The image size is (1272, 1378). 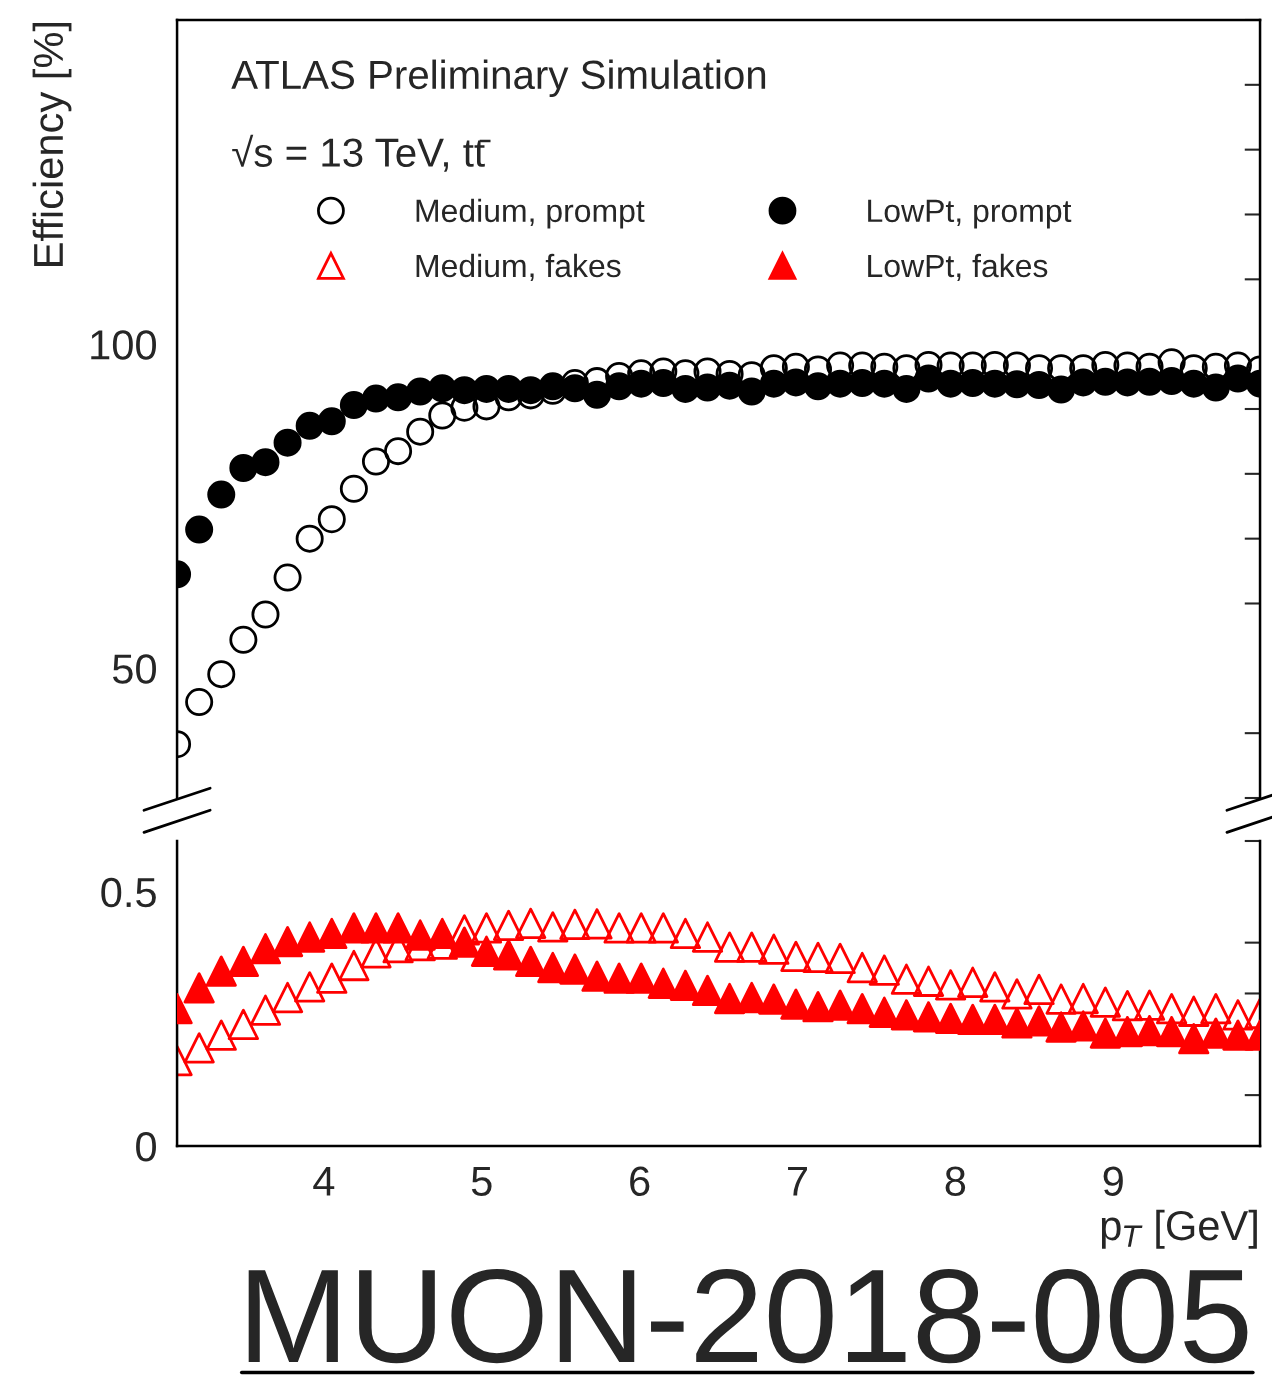 What do you see at coordinates (481, 1181) in the screenshot?
I see `x-tick-label: 5` at bounding box center [481, 1181].